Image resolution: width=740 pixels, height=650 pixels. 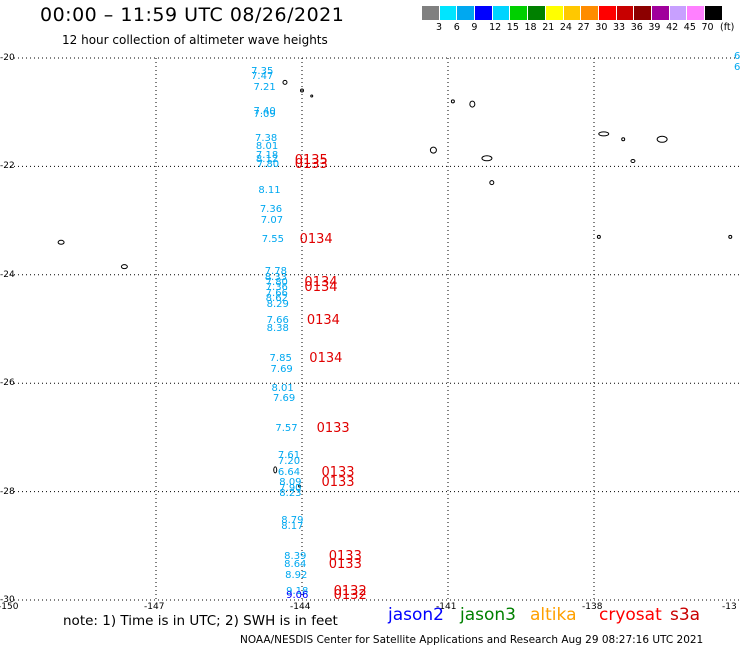 What do you see at coordinates (581, 28) in the screenshot?
I see `color-legend-labels: 3 6 9 12 15 18 21 24 27 30 33 36 39 42 45 70 (ft)` at bounding box center [581, 28].